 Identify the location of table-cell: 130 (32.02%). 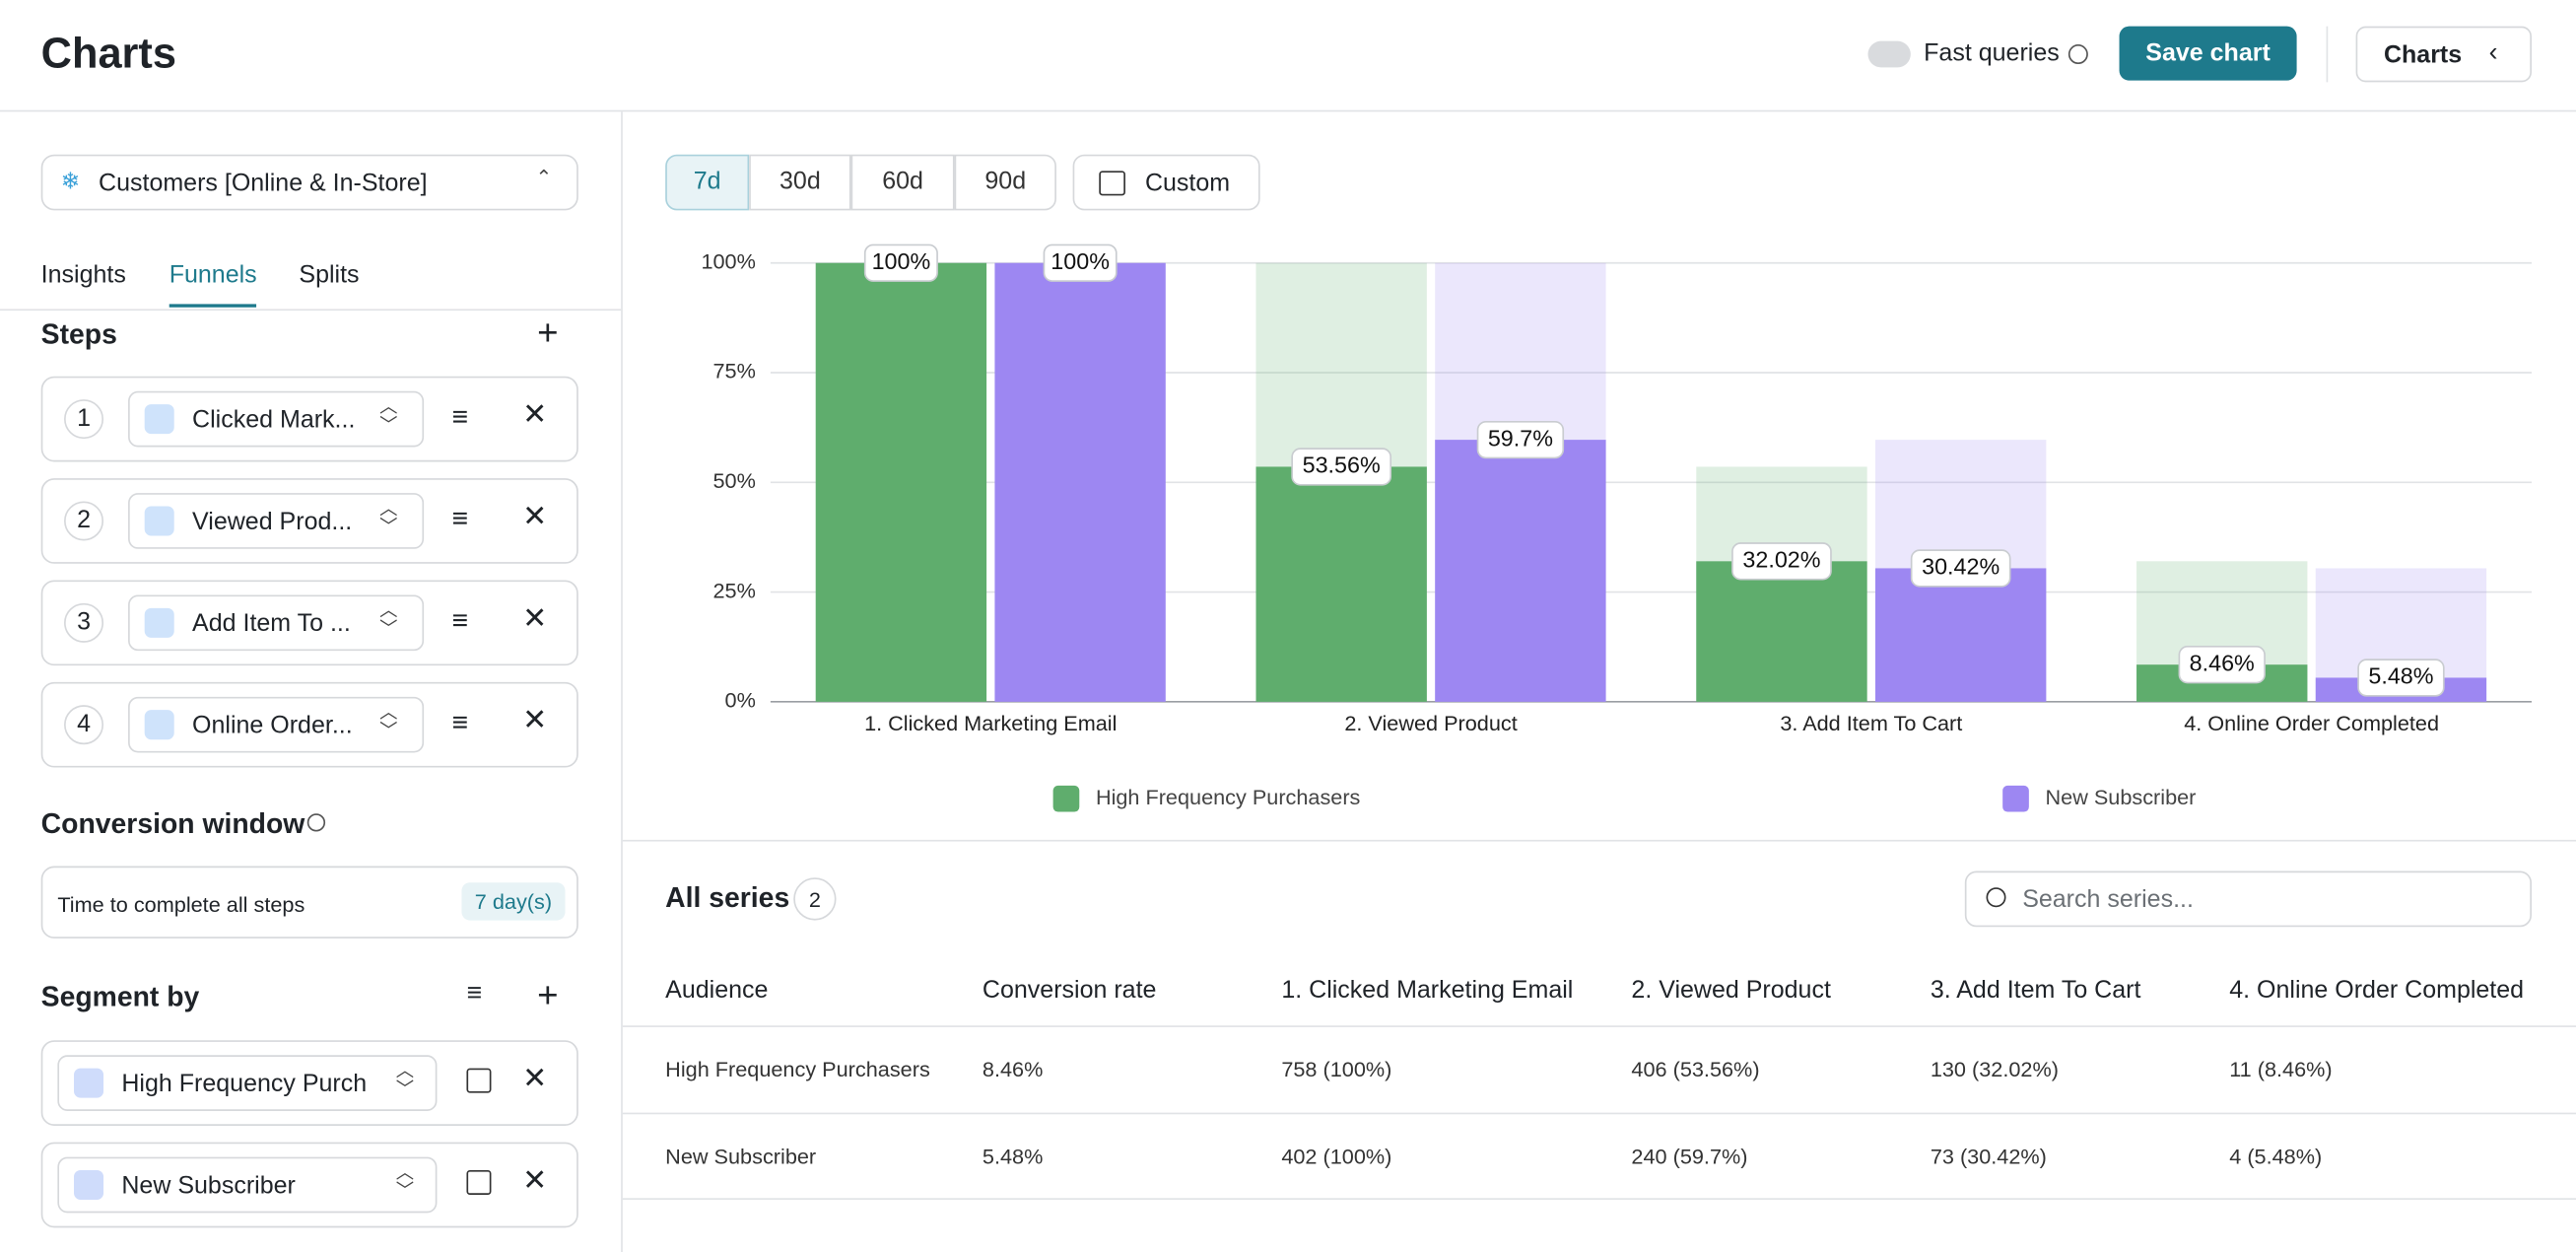
(1994, 1068).